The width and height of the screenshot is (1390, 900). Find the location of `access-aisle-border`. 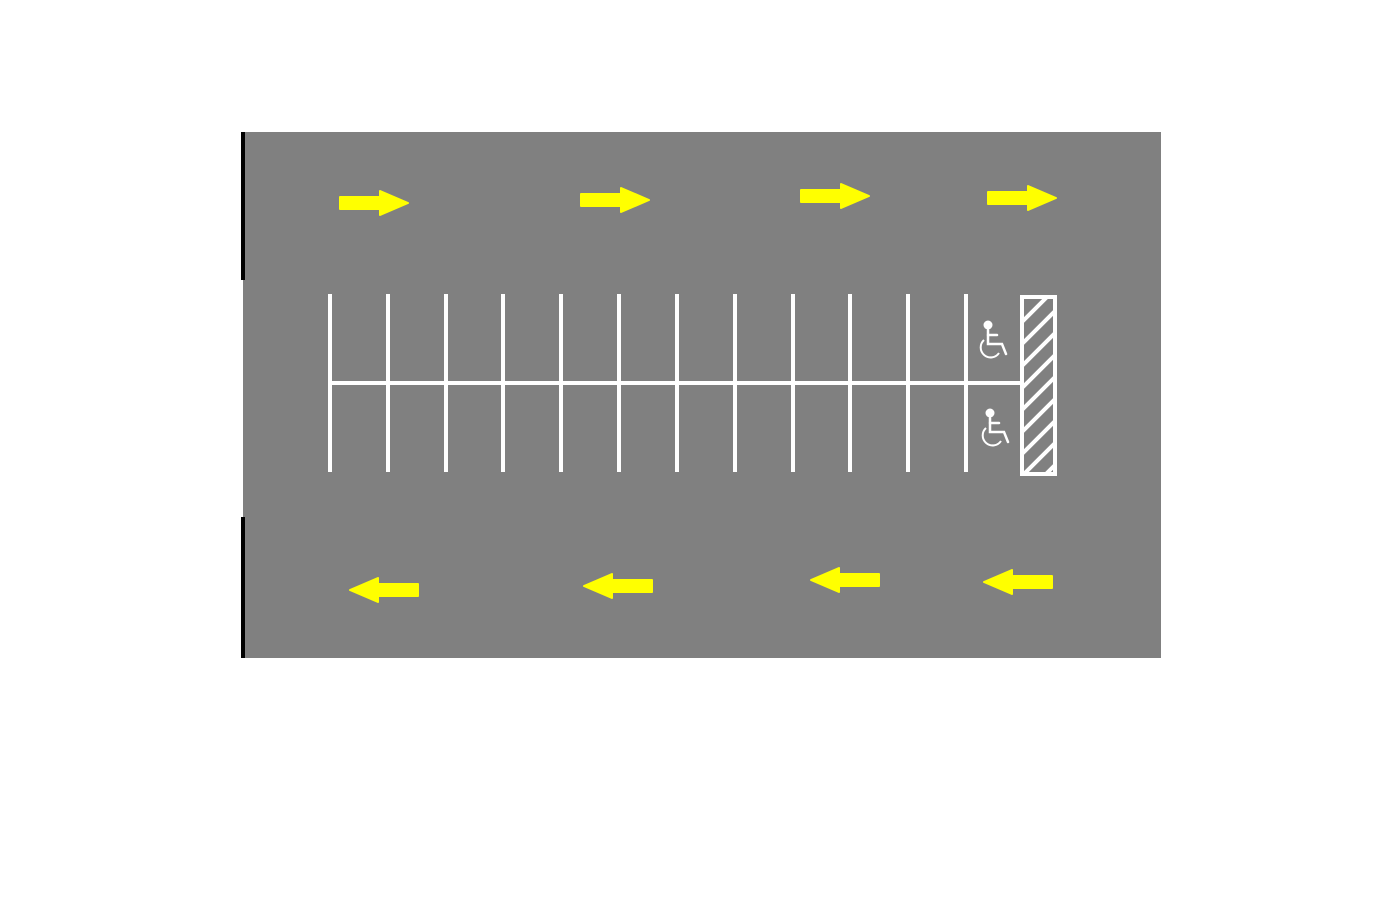

access-aisle-border is located at coordinates (1038, 385).